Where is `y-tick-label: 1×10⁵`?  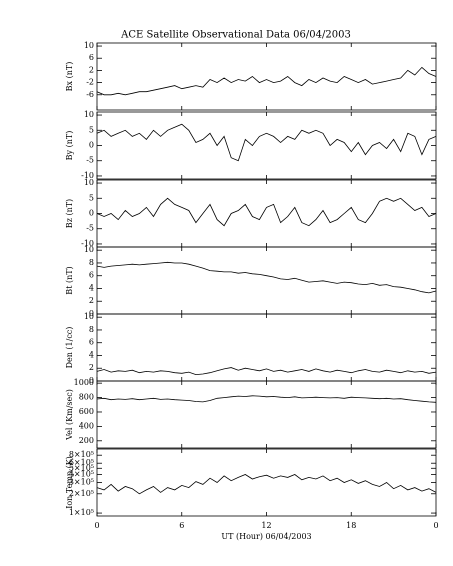
y-tick-label: 1×10⁵ is located at coordinates (81, 512).